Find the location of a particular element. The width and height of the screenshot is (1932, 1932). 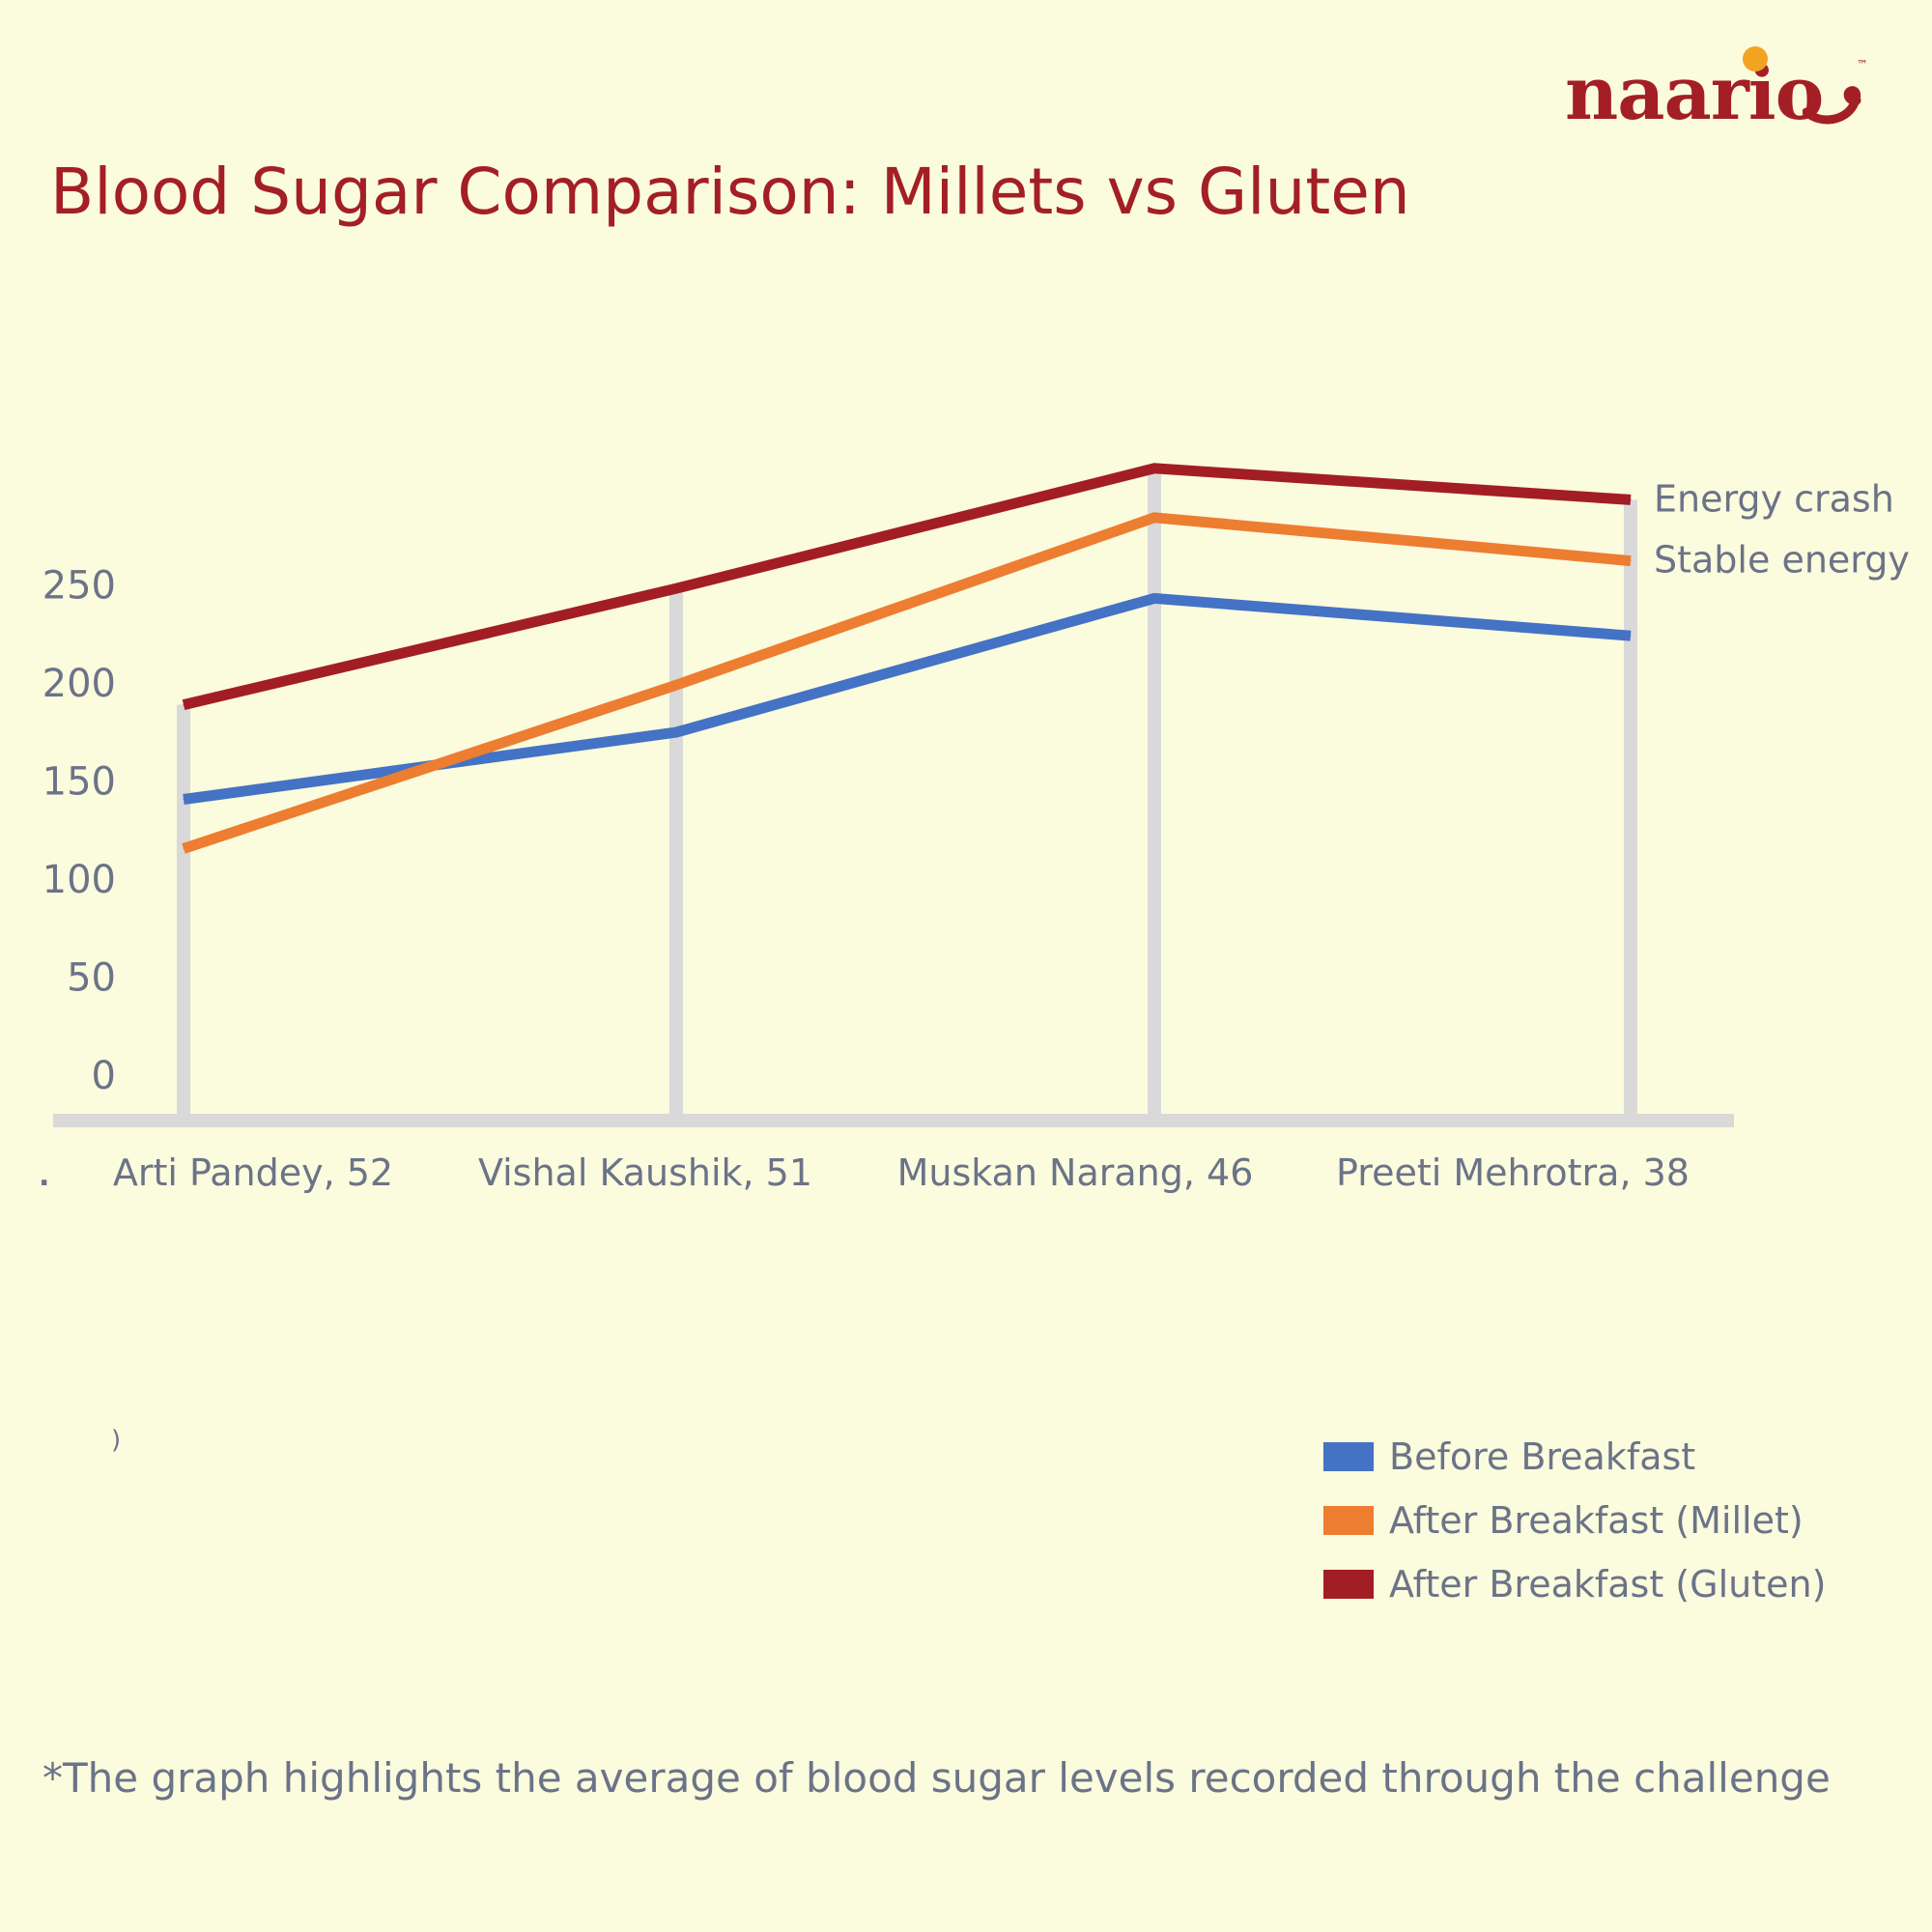

y-tick-label-150: 150 is located at coordinates (79, 782).